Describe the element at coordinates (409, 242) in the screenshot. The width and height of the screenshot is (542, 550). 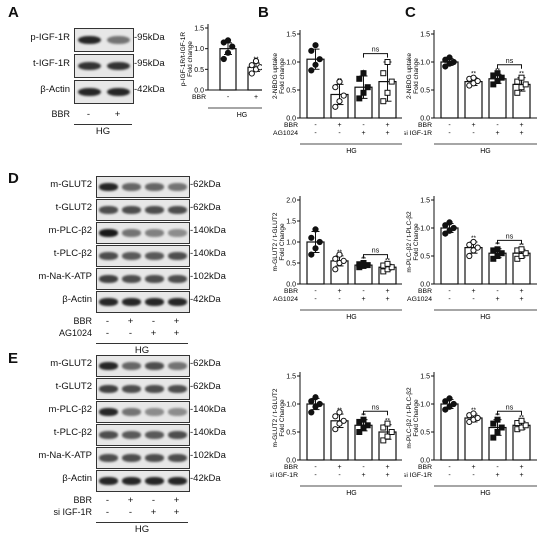
I see `y-axis-label: m-PLC-β2 / t-PLC-β2` at that location.